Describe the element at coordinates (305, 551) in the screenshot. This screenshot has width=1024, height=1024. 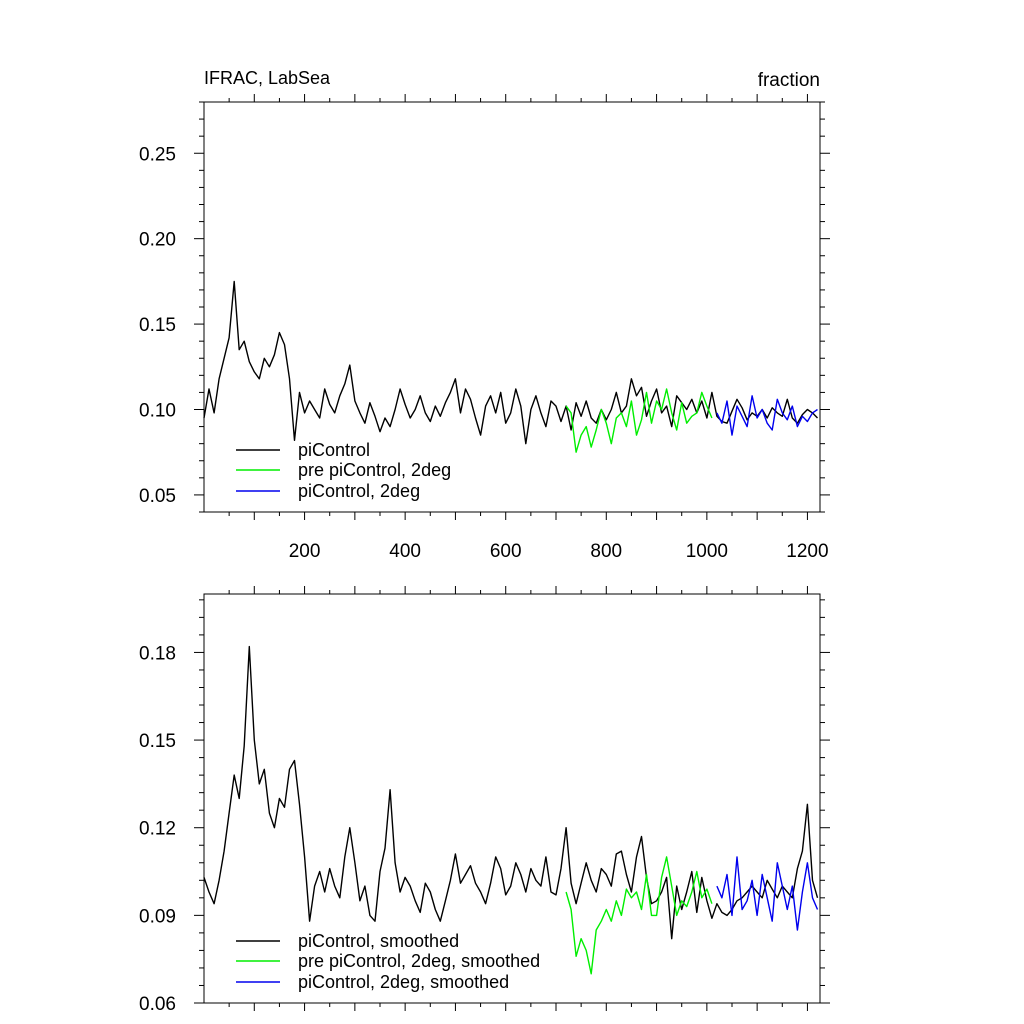
I see `x-tick-label: 200` at that location.